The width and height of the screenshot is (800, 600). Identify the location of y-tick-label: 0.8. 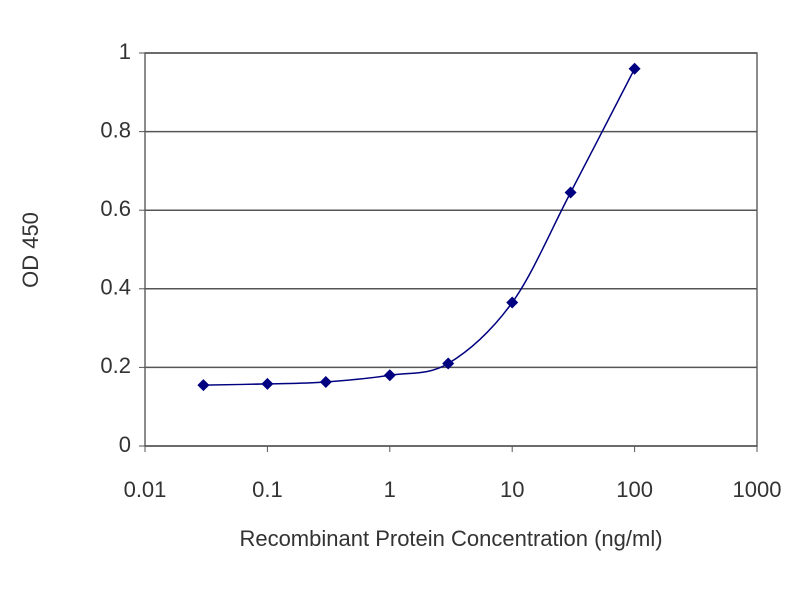
(115, 129).